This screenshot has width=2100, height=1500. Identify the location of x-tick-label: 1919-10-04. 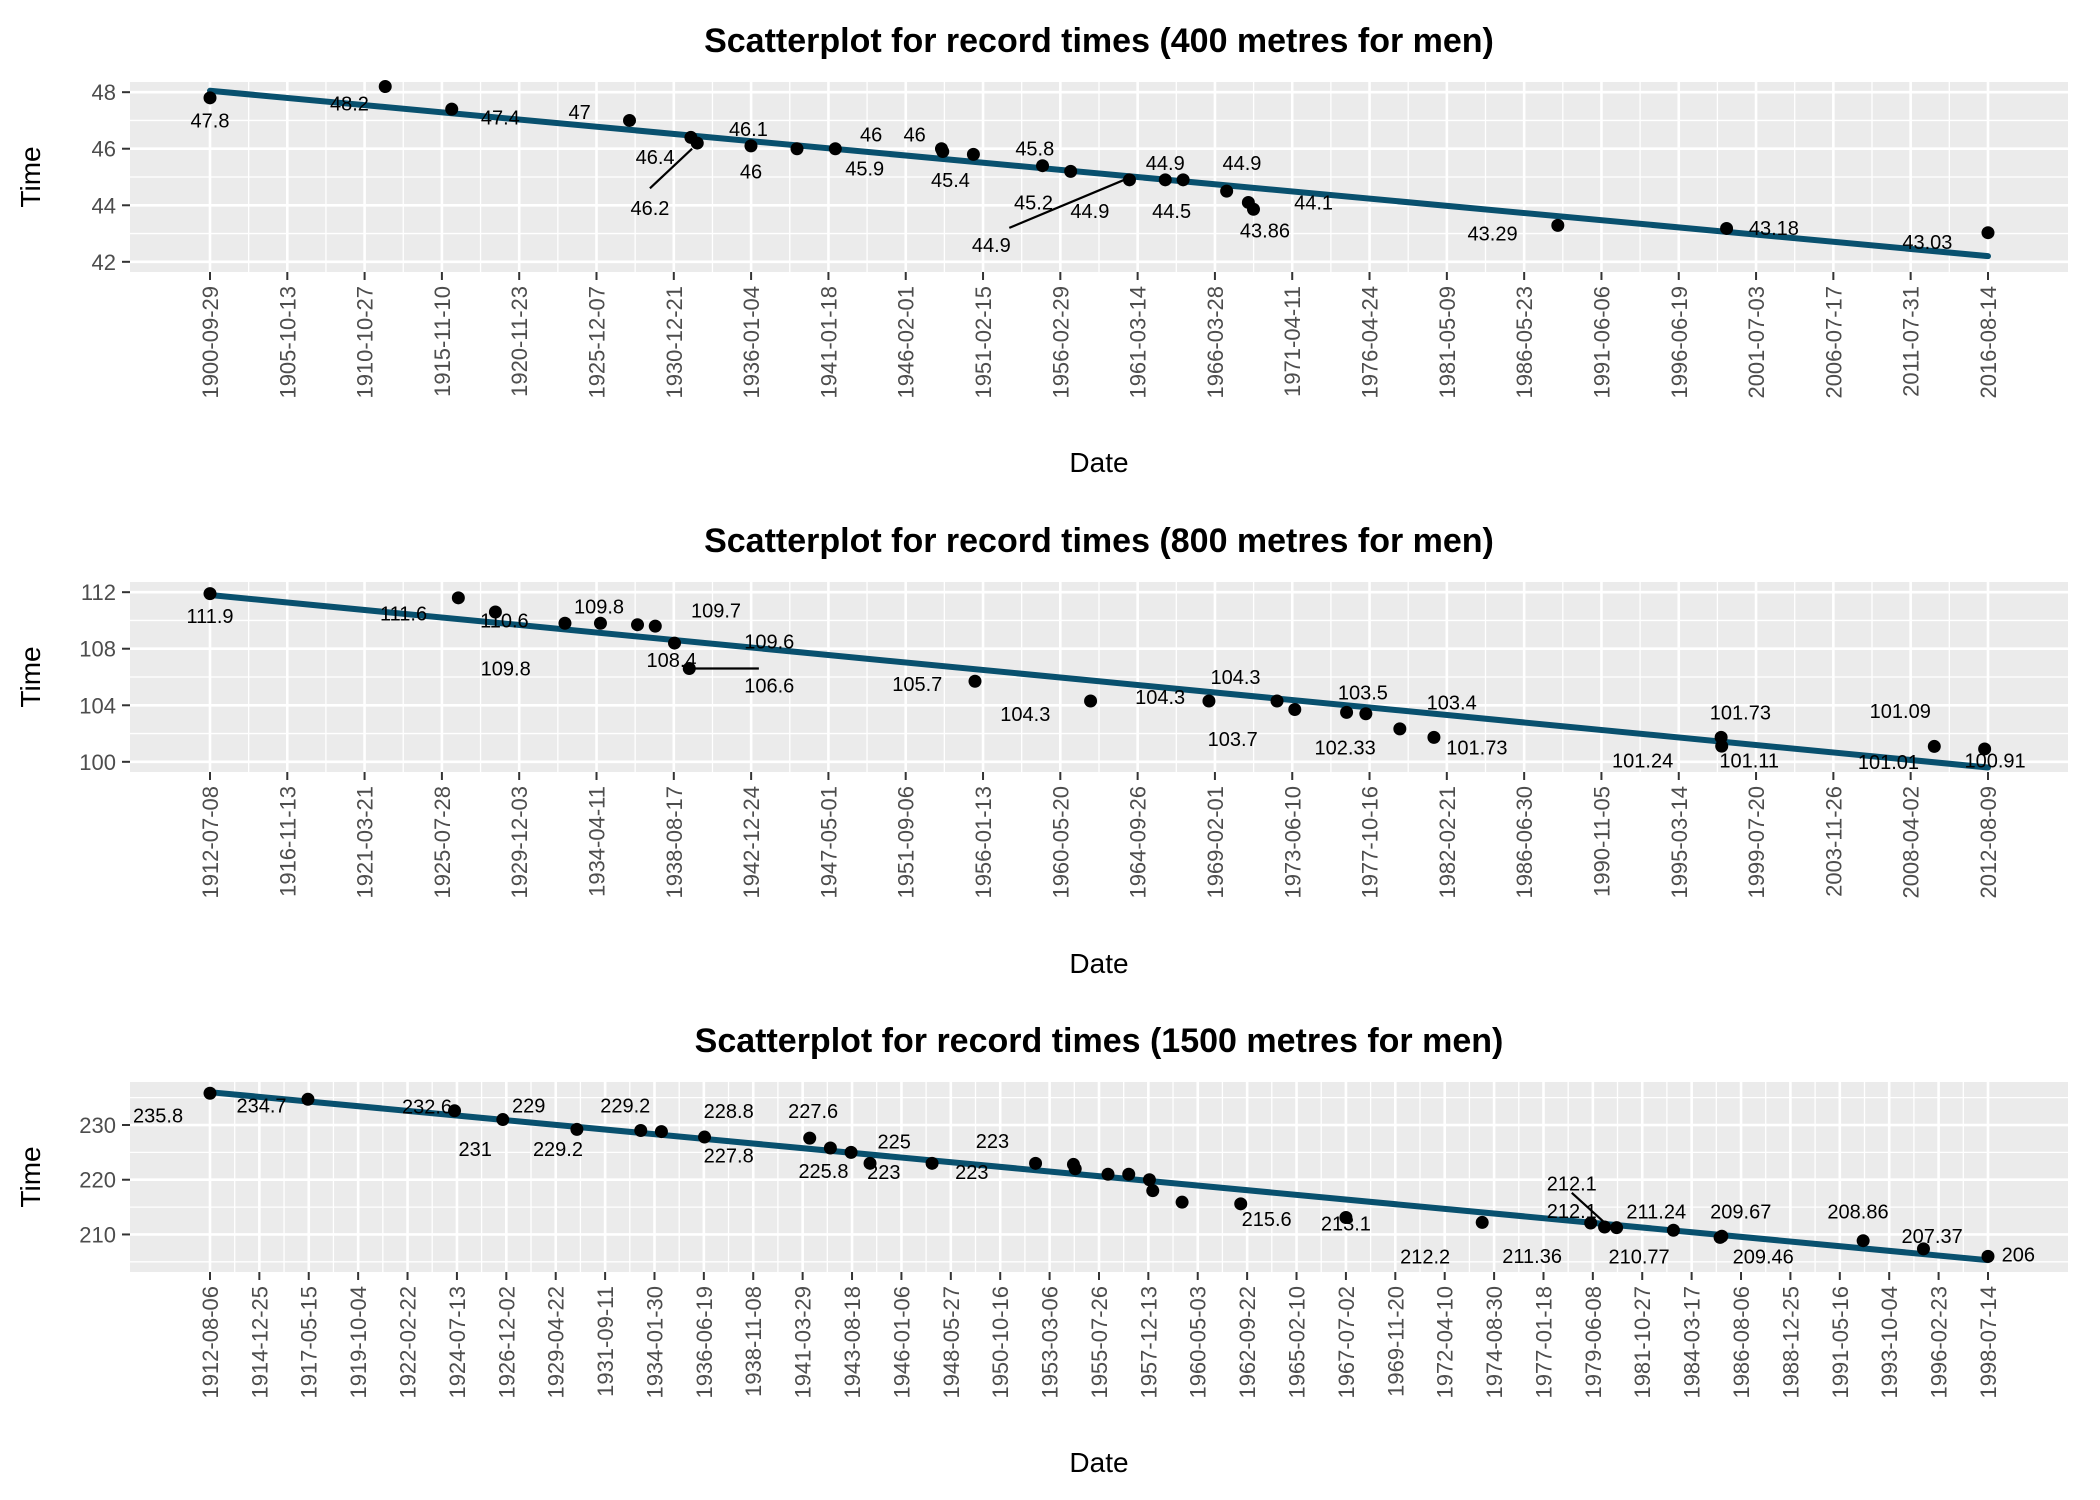
(358, 1342).